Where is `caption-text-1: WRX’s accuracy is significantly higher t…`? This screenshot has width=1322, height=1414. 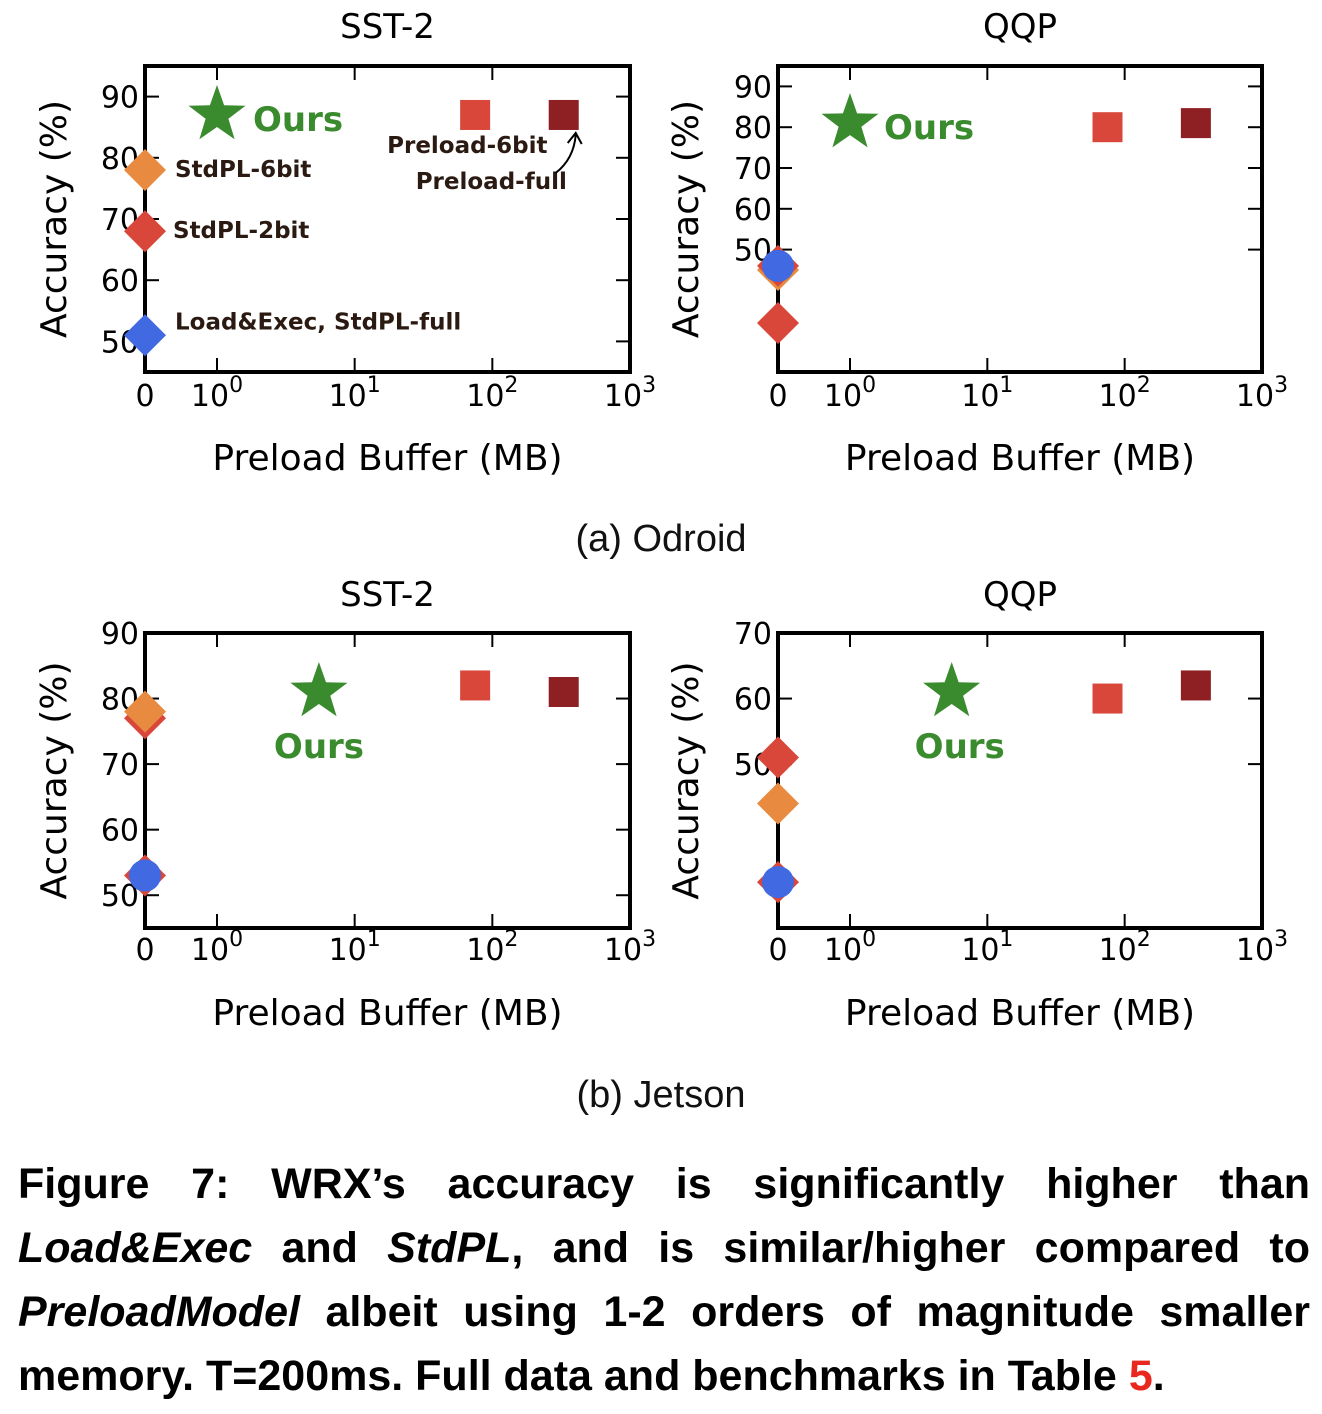
caption-text-1: WRX’s accuracy is significantly higher t… is located at coordinates (770, 1184).